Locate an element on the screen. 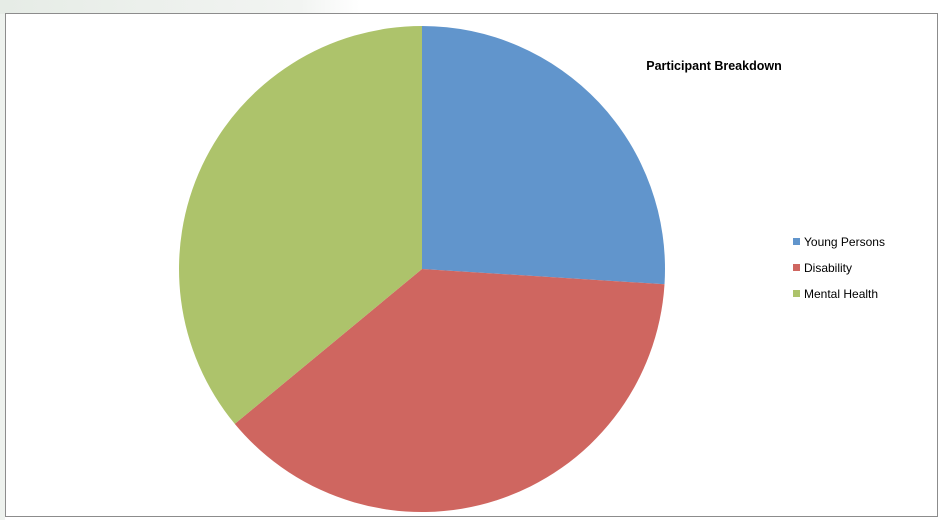  legend-swatch-mental-health is located at coordinates (796, 293).